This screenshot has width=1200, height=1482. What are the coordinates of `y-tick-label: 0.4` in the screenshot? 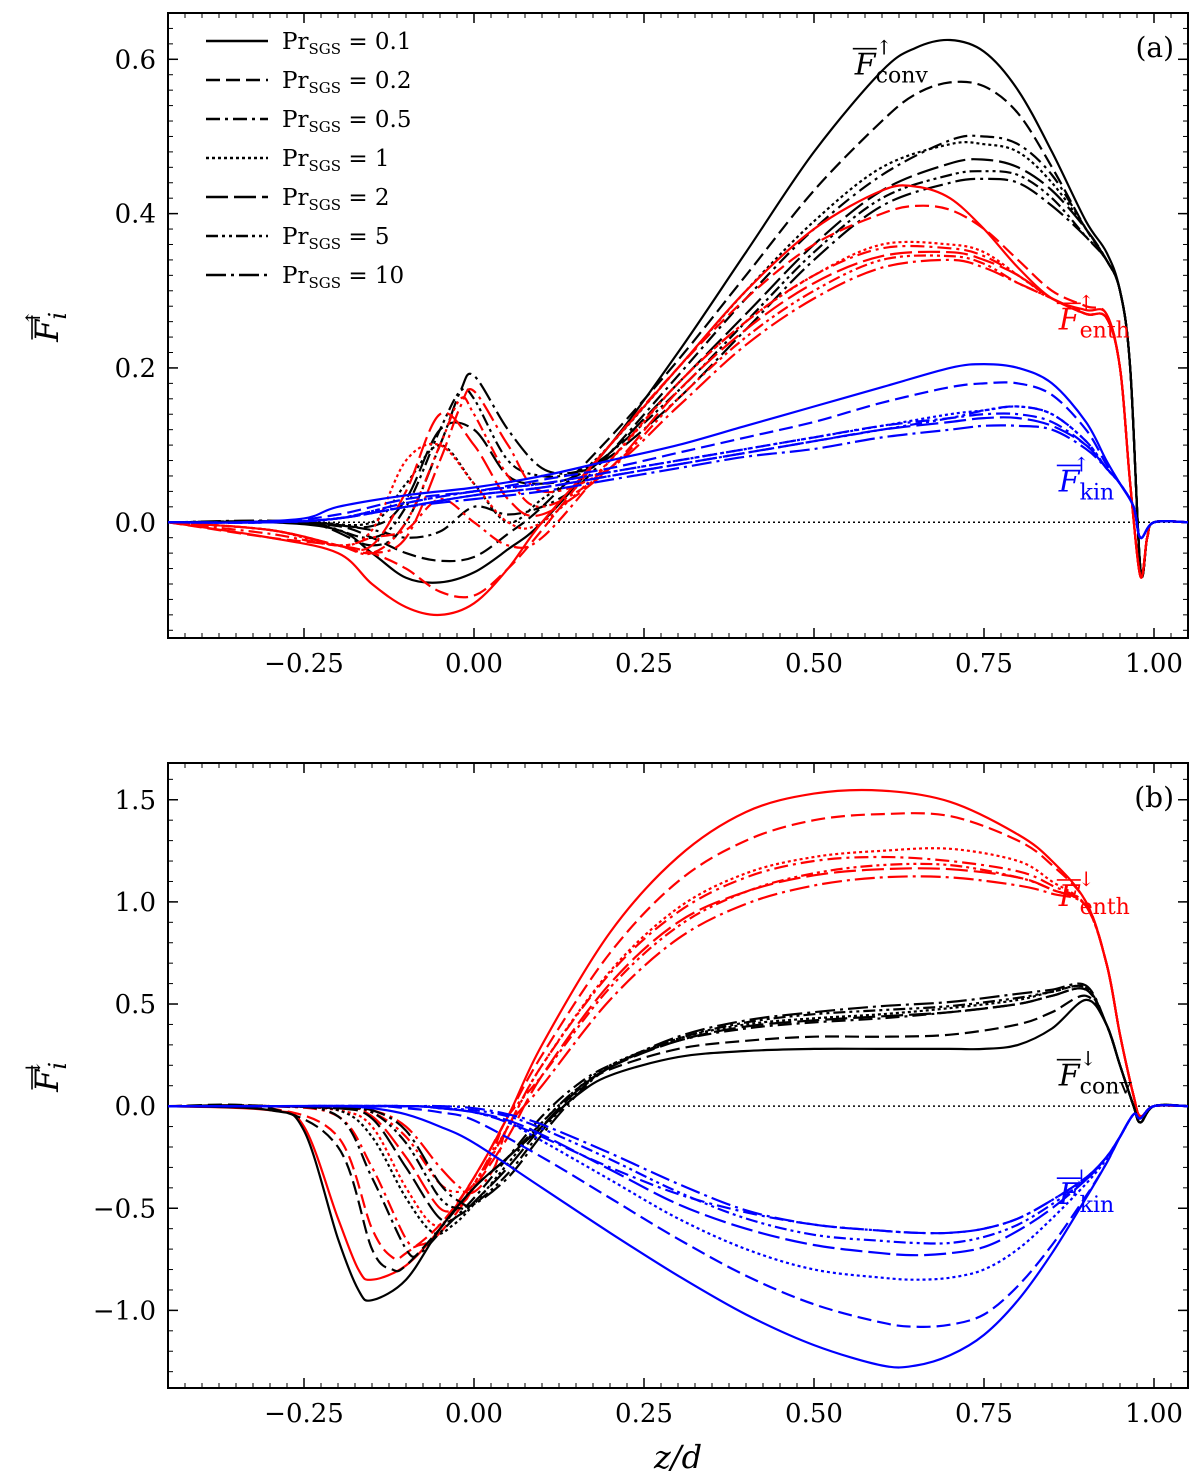 It's located at (135, 215).